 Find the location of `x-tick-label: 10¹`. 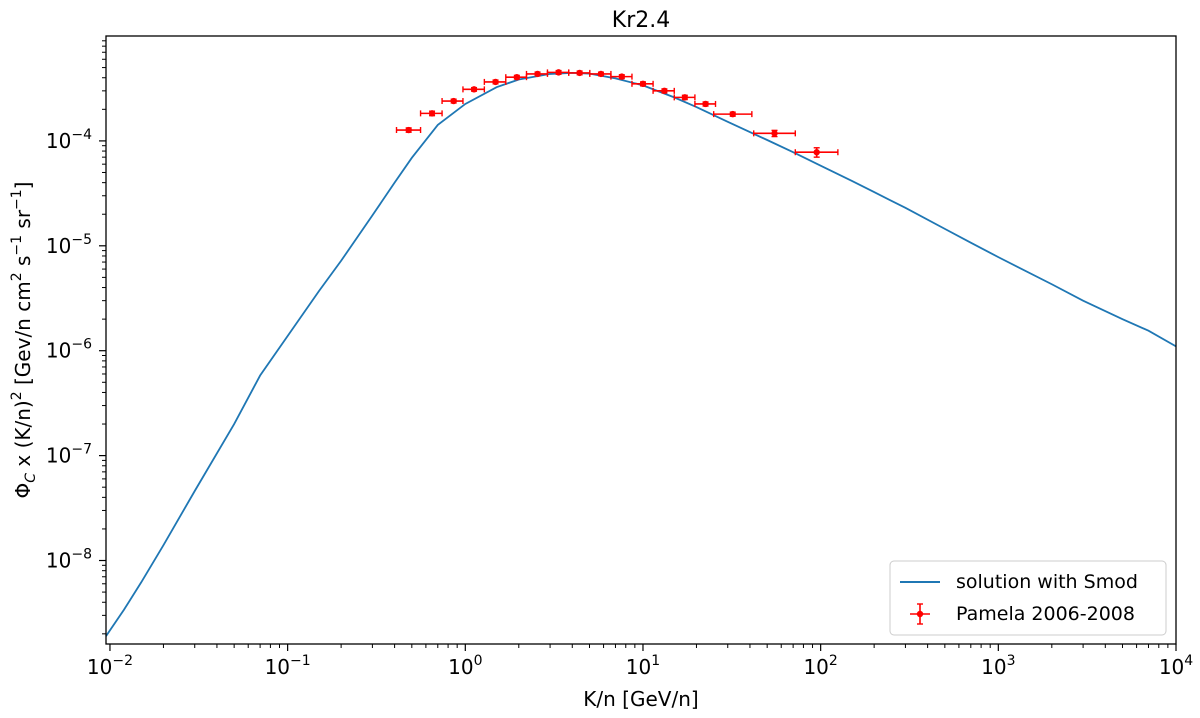

x-tick-label: 10¹ is located at coordinates (643, 666).